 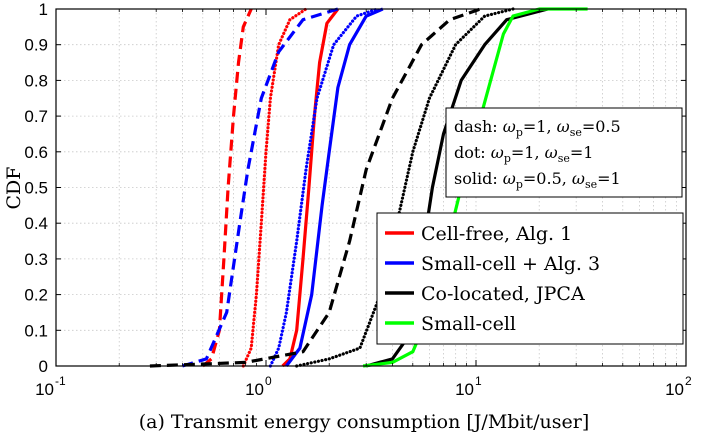 I want to click on annotation-prefix: dash:, so click(x=478, y=126).